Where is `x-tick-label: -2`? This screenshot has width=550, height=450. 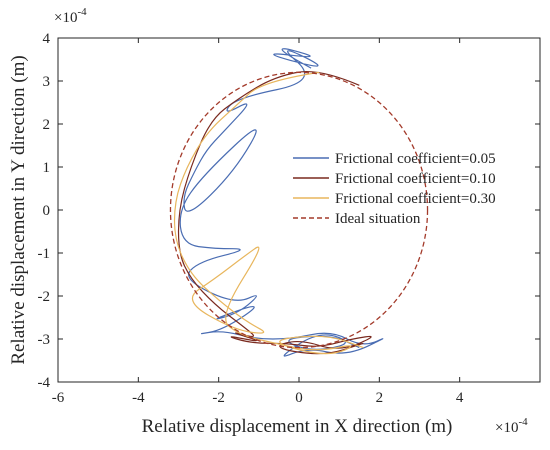
x-tick-label: -2 is located at coordinates (218, 398).